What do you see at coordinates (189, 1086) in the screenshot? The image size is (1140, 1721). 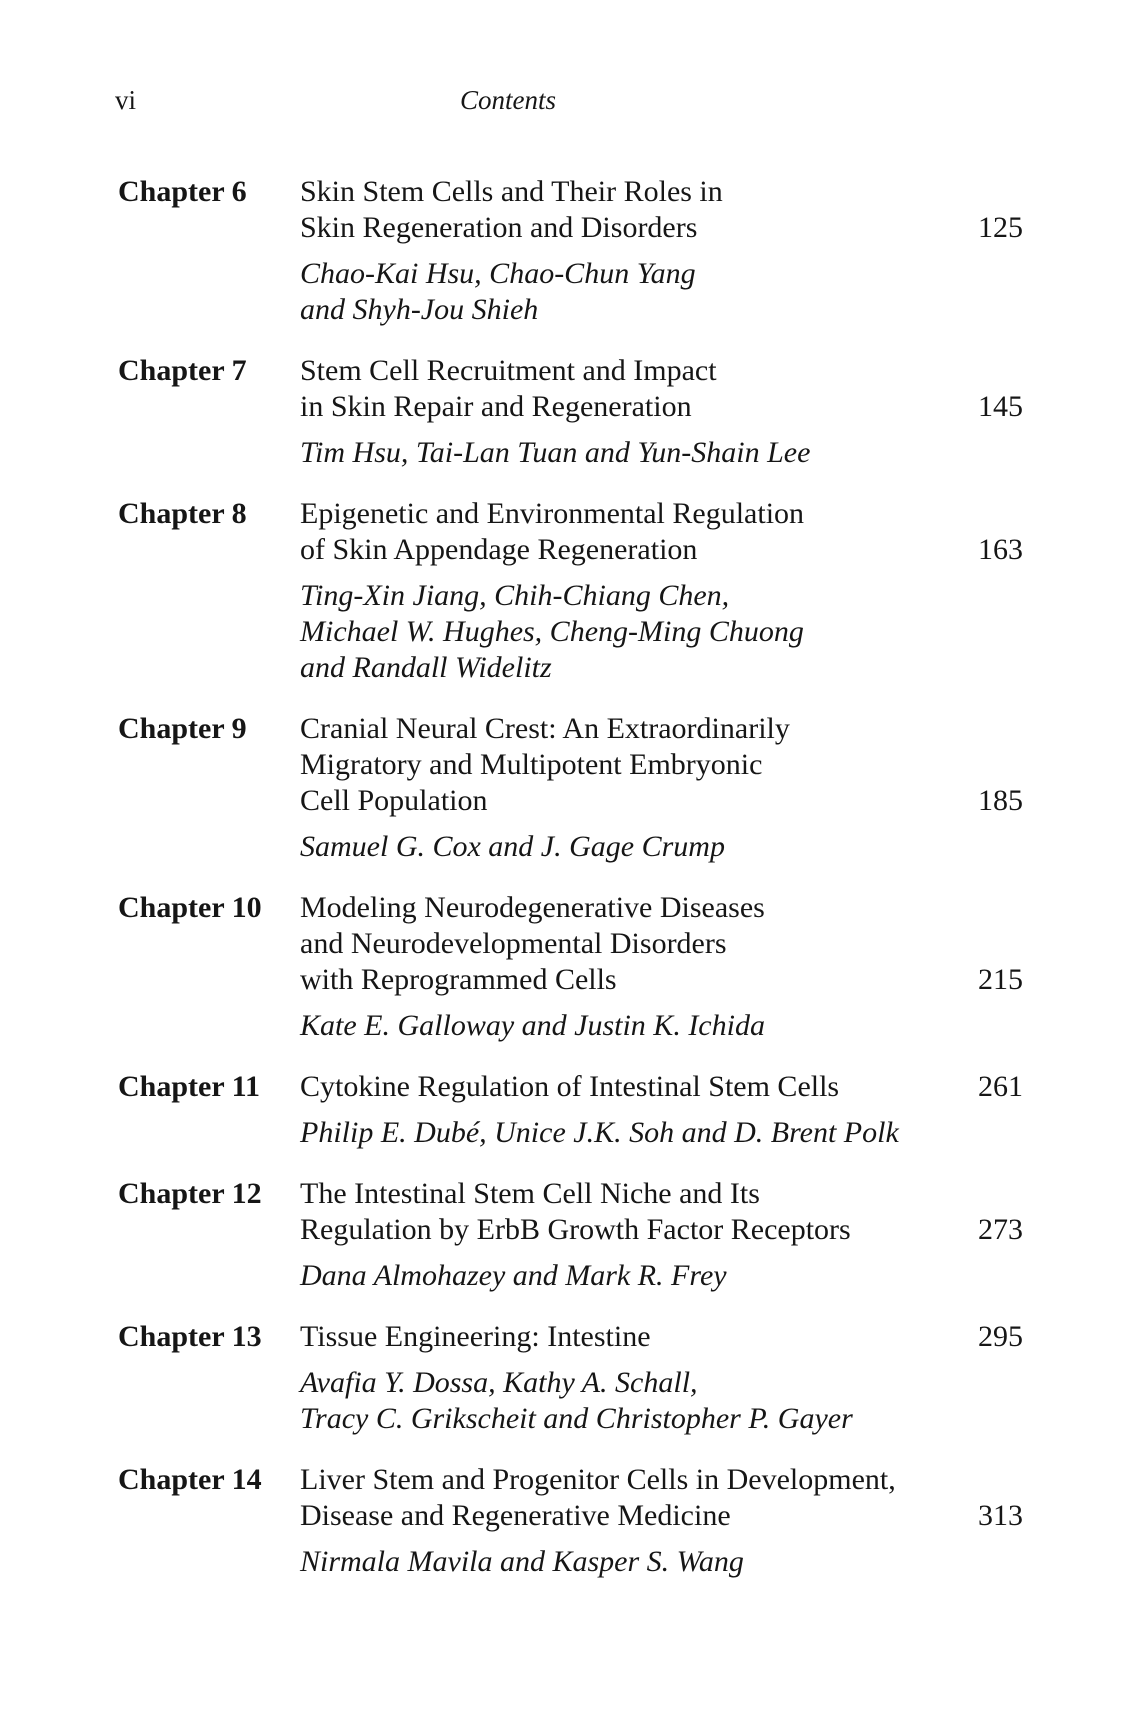 I see `chapter-label: Chapter 11` at bounding box center [189, 1086].